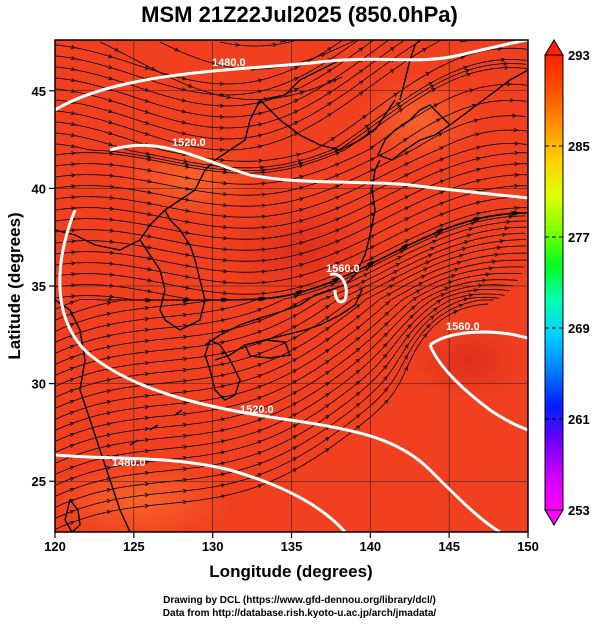 The width and height of the screenshot is (599, 625). What do you see at coordinates (554, 517) in the screenshot?
I see `colorbar-lower-arrow` at bounding box center [554, 517].